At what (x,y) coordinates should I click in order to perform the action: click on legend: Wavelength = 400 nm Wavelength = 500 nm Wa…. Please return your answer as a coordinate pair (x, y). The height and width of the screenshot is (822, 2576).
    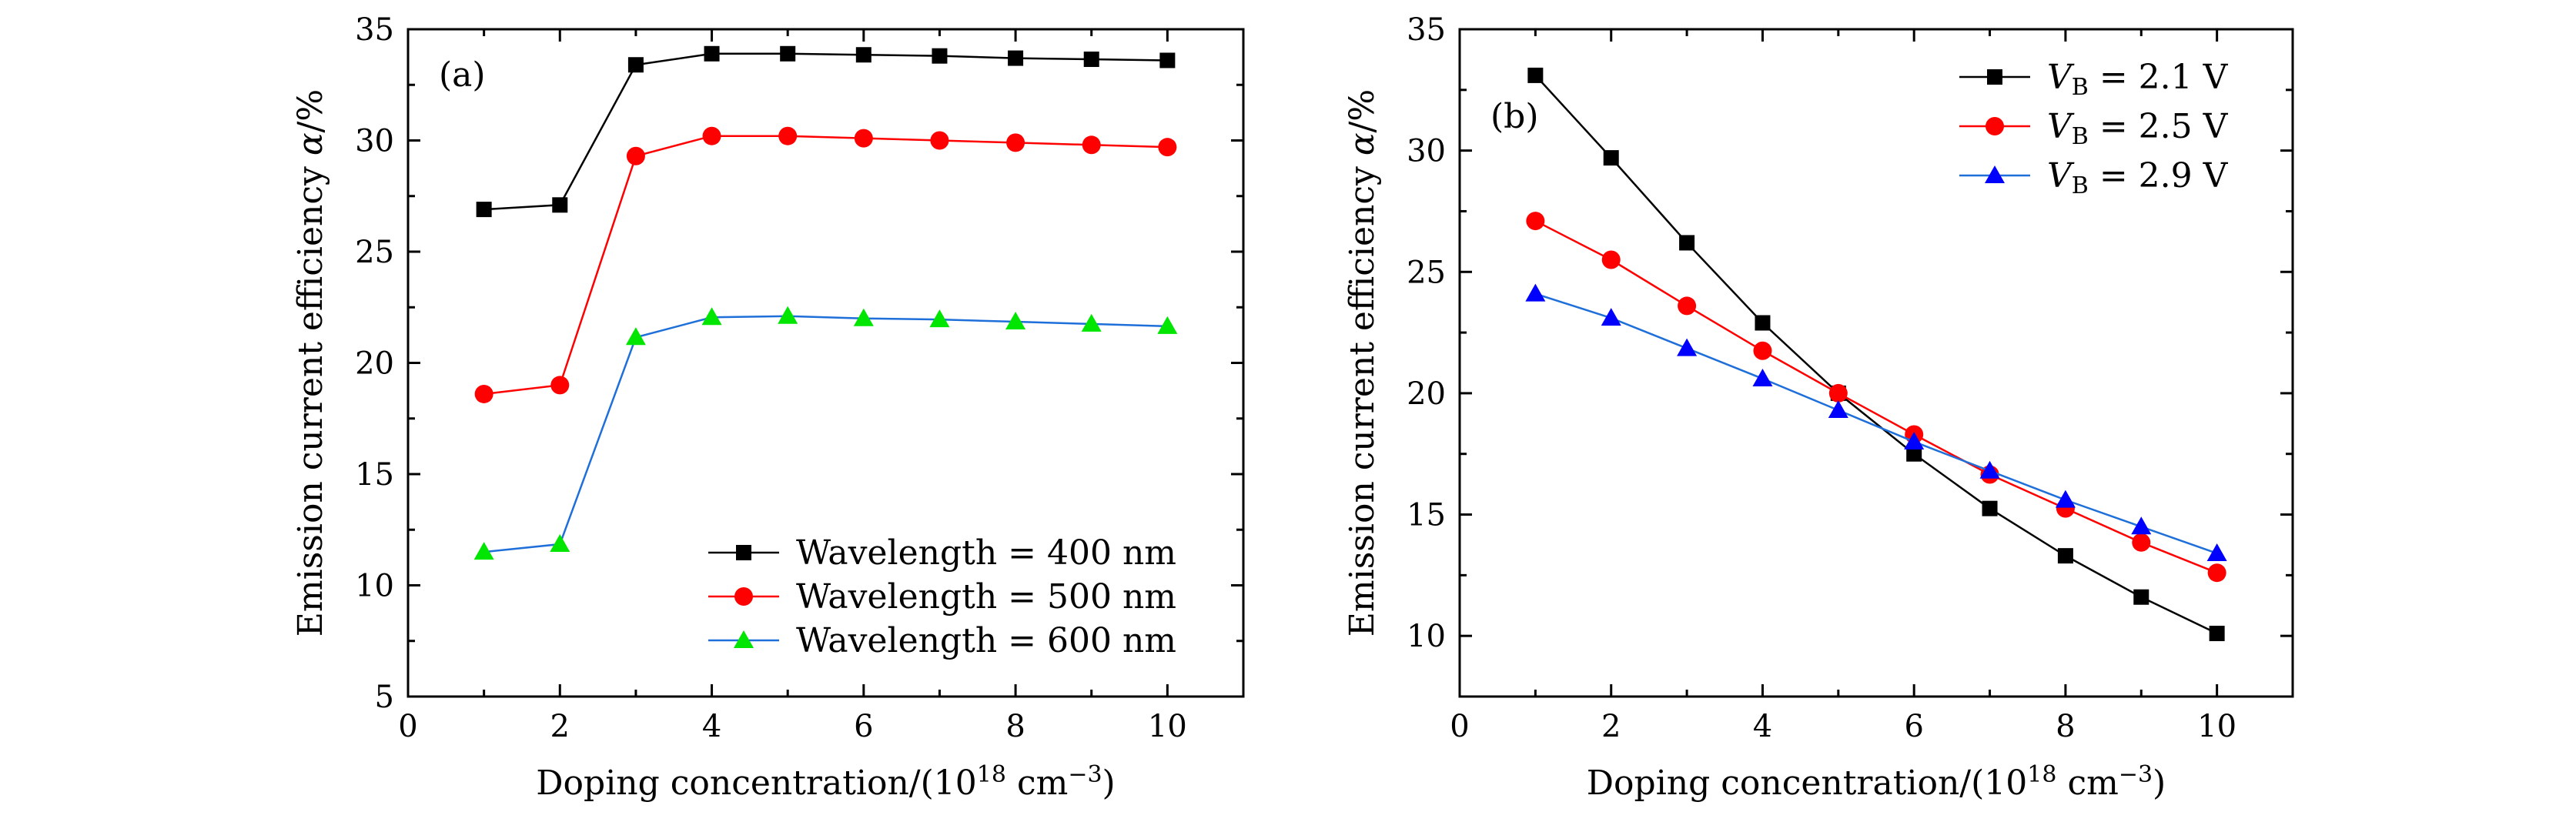
    Looking at the image, I should click on (942, 596).